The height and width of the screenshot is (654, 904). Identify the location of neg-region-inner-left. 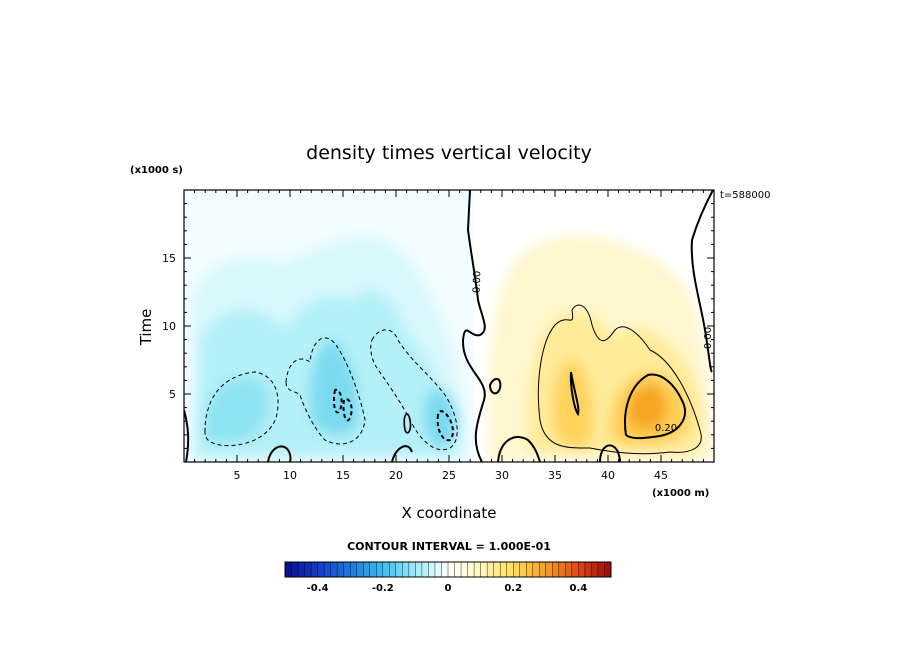
(236, 410).